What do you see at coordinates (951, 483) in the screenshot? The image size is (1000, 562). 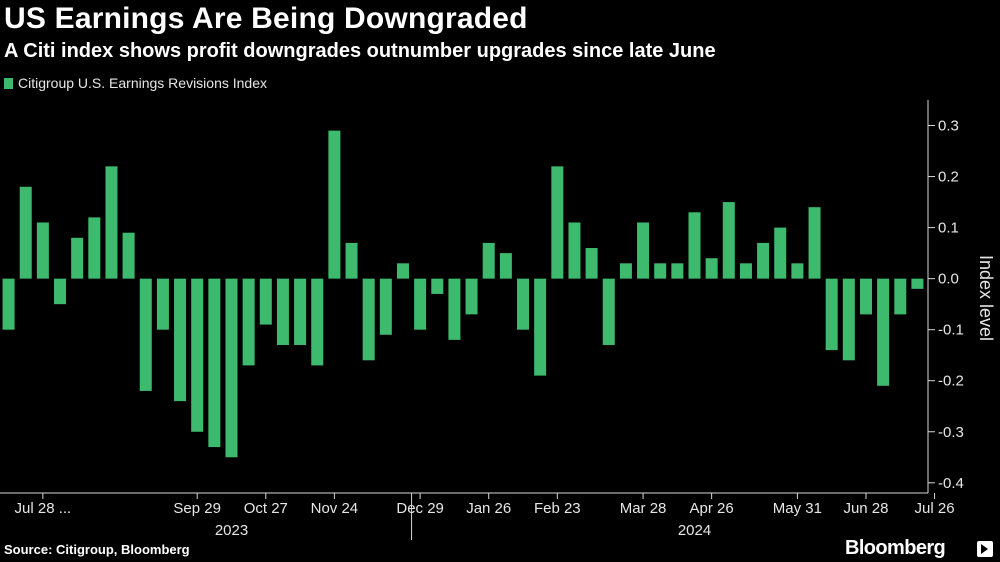 I see `y-tick-label-7: -0.4` at bounding box center [951, 483].